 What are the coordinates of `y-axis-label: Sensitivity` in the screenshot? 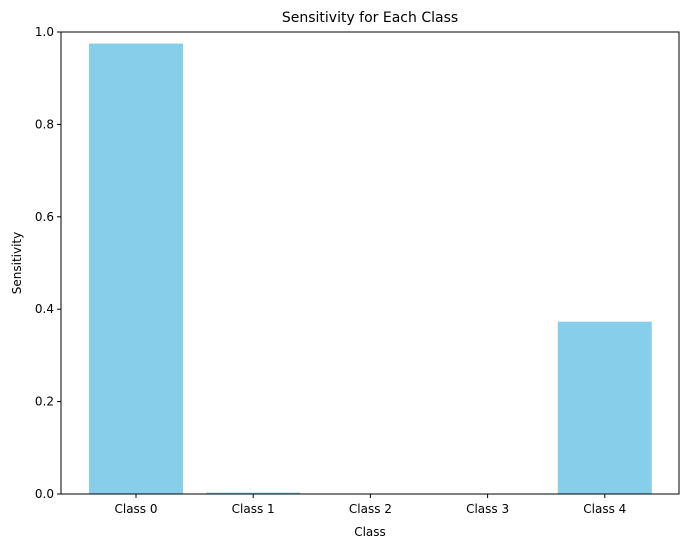 It's located at (17, 263).